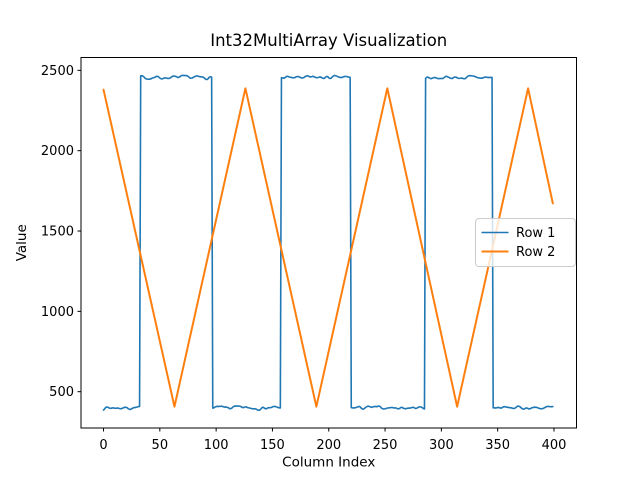 Image resolution: width=640 pixels, height=480 pixels. What do you see at coordinates (103, 445) in the screenshot?
I see `x-tick-label: 0` at bounding box center [103, 445].